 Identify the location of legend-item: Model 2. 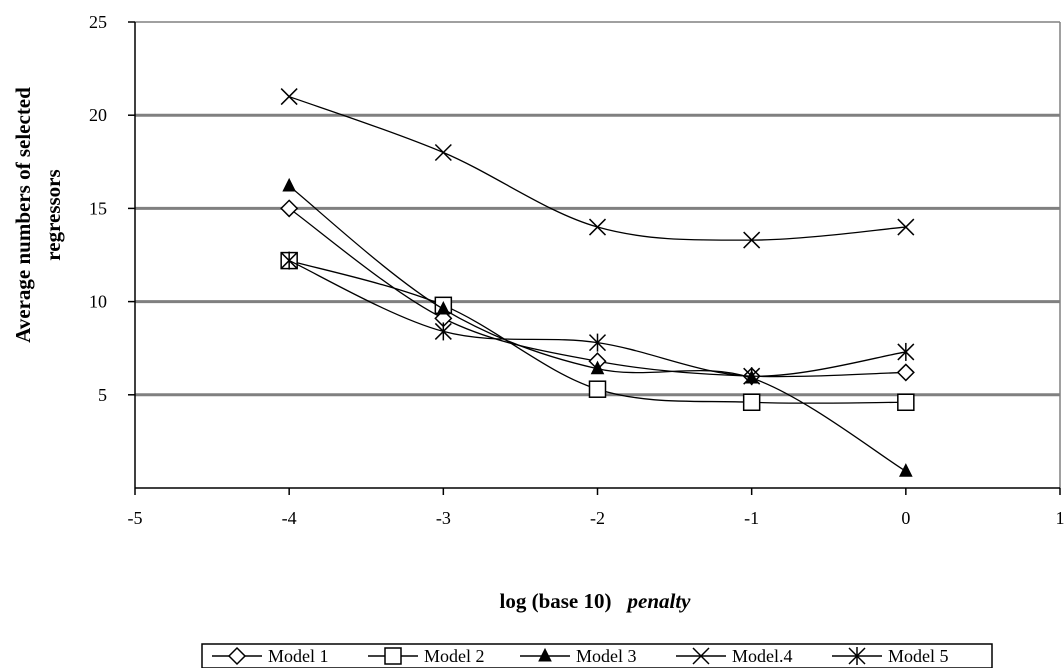
(426, 656).